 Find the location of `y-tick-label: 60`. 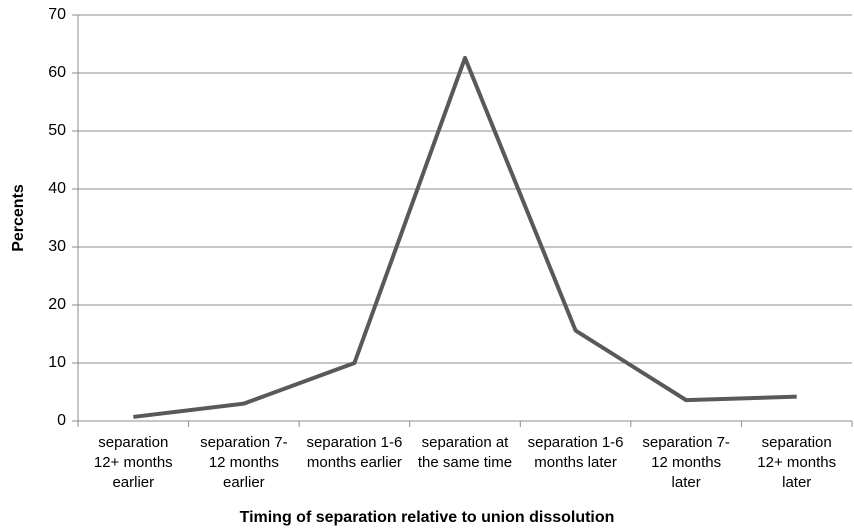

y-tick-label: 60 is located at coordinates (57, 72).